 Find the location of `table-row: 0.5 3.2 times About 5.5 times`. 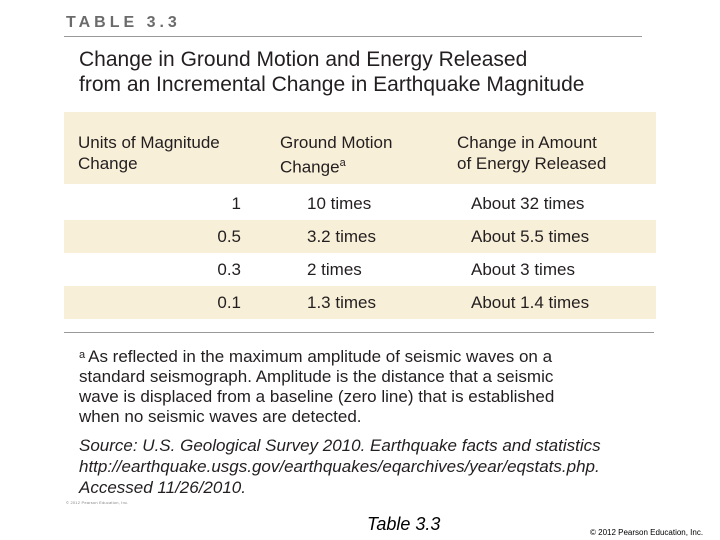

table-row: 0.5 3.2 times About 5.5 times is located at coordinates (360, 236).